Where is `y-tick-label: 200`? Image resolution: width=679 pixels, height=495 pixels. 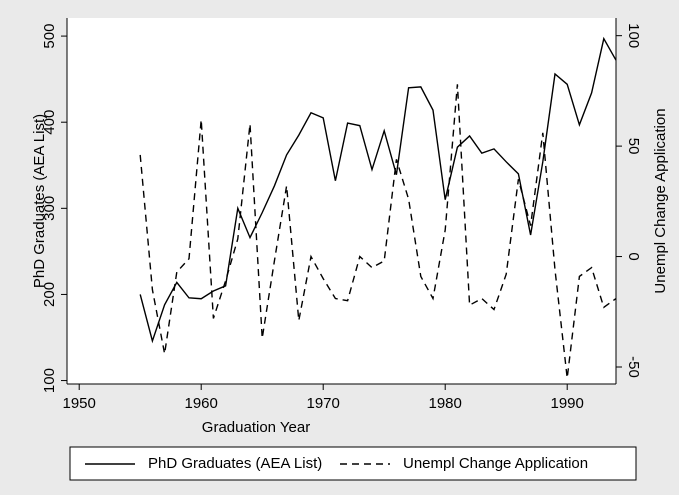 y-tick-label: 200 is located at coordinates (49, 294).